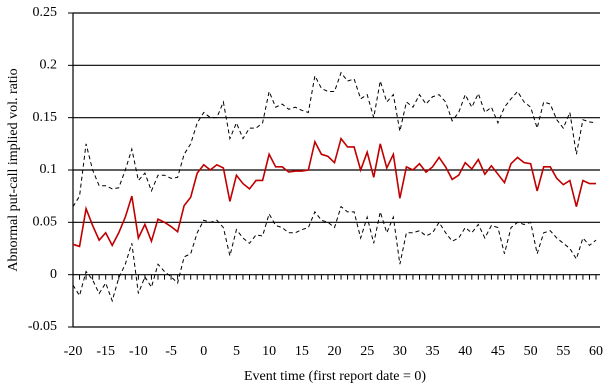  I want to click on x-tick-label: 25, so click(367, 351).